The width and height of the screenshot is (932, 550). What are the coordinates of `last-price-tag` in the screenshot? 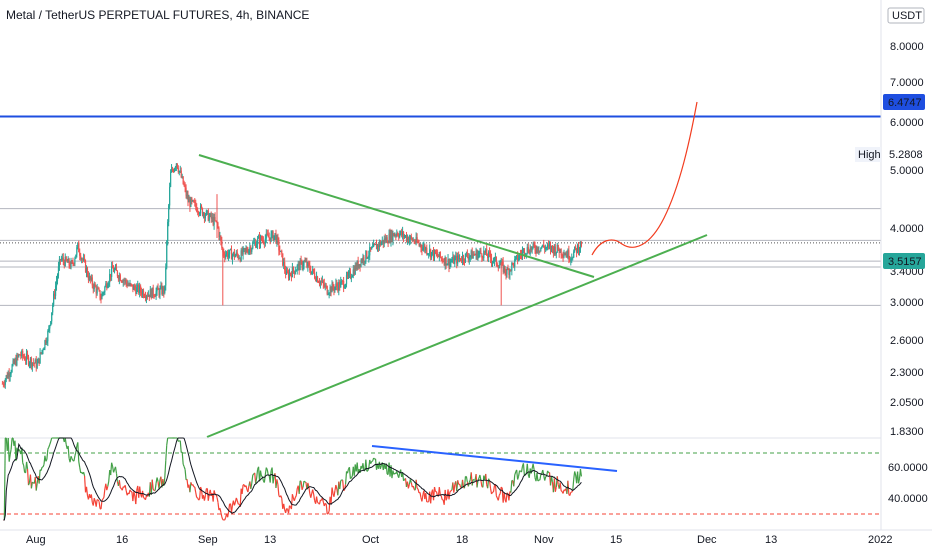 It's located at (904, 261).